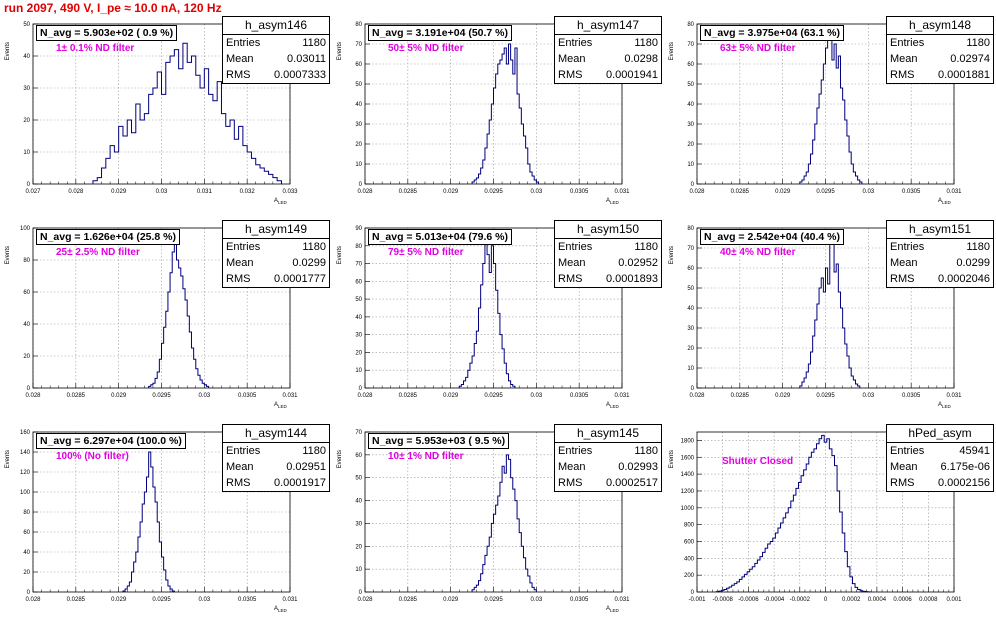 The width and height of the screenshot is (996, 626). What do you see at coordinates (358, 547) in the screenshot?
I see `y-tick-label: 20` at bounding box center [358, 547].